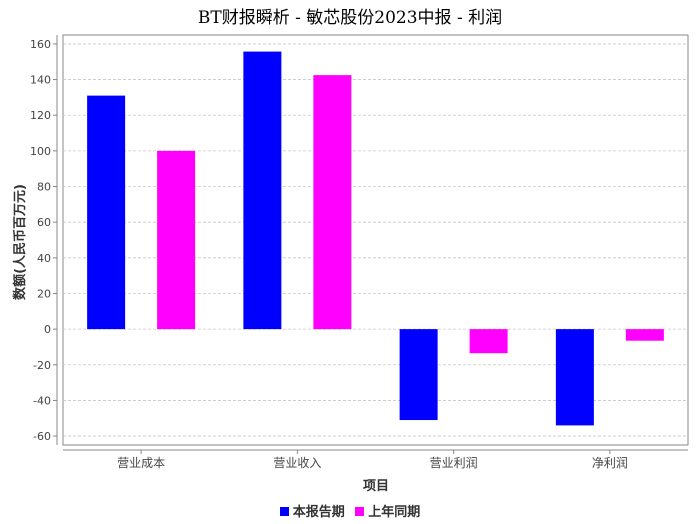  What do you see at coordinates (44, 187) in the screenshot?
I see `y-tick-label: 80` at bounding box center [44, 187].